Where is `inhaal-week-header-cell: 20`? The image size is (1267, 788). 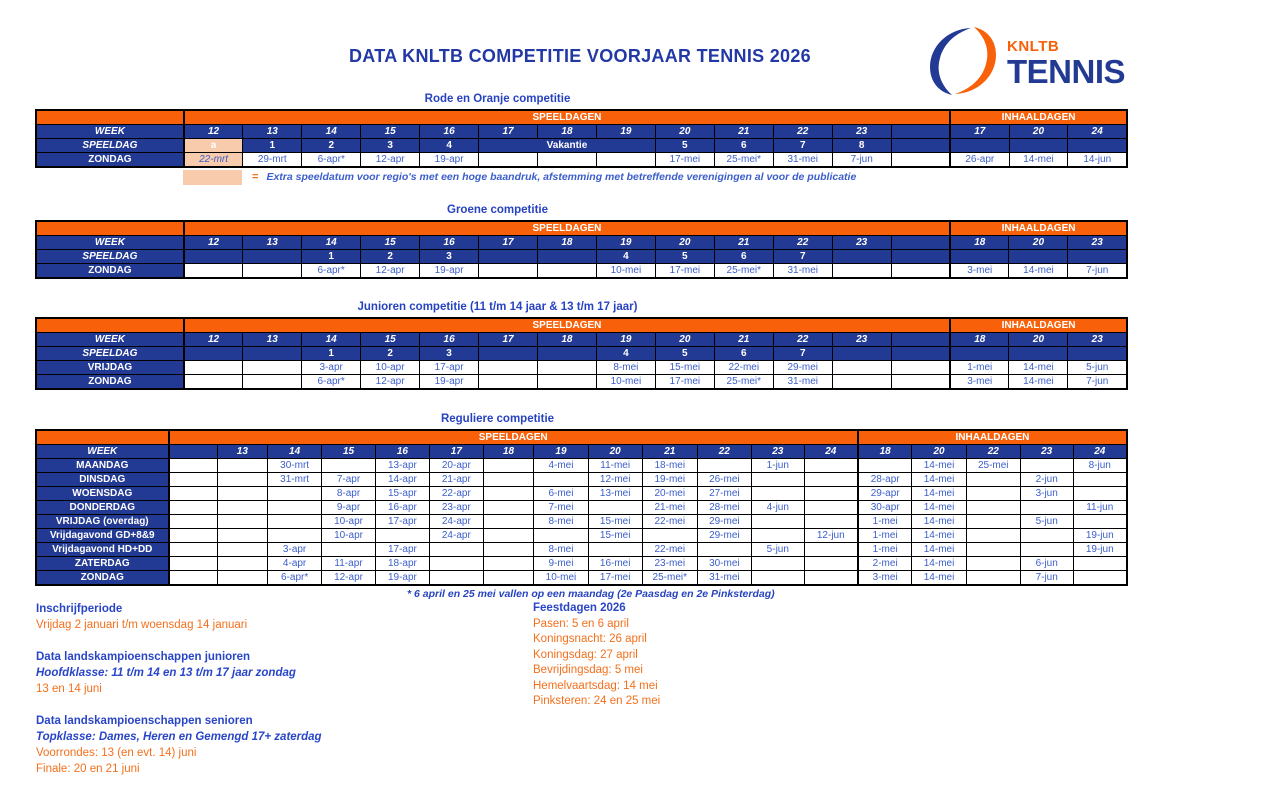
inhaal-week-header-cell: 20 is located at coordinates (1038, 242).